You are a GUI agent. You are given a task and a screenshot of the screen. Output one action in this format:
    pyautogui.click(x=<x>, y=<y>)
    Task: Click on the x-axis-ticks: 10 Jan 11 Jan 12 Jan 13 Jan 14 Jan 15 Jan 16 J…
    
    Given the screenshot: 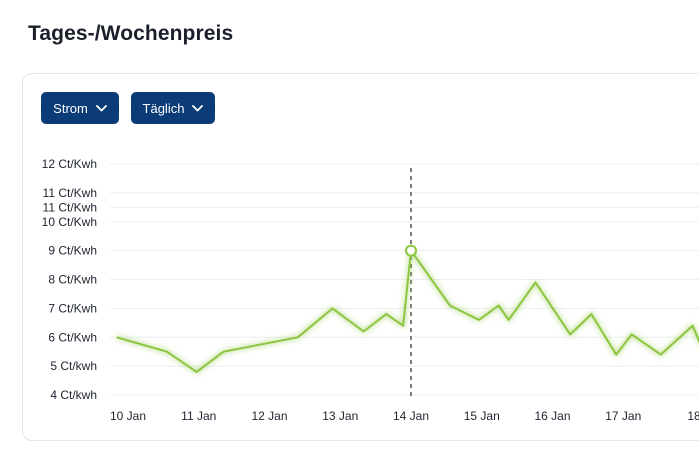 What is the action you would take?
    pyautogui.click(x=404, y=416)
    